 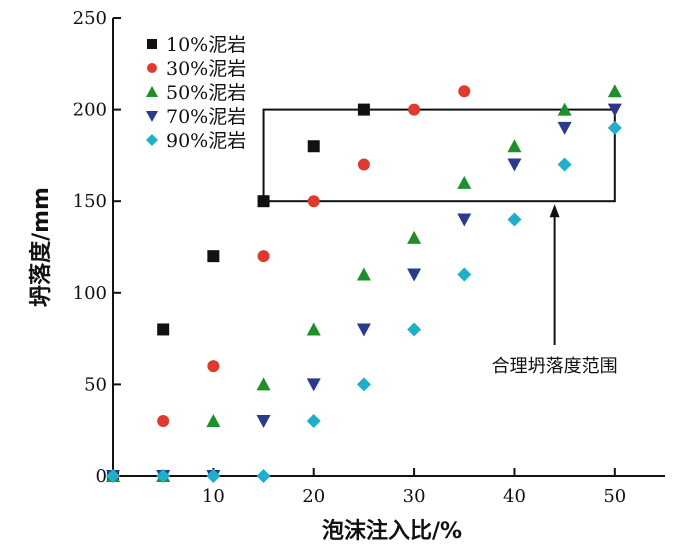 I want to click on y-tick-label: 50, so click(x=95, y=384).